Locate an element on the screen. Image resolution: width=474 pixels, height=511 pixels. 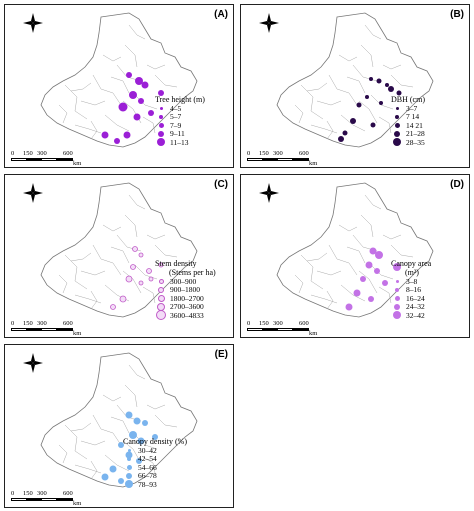
legend-subtitle: (m²) is located at coordinates (412, 272).